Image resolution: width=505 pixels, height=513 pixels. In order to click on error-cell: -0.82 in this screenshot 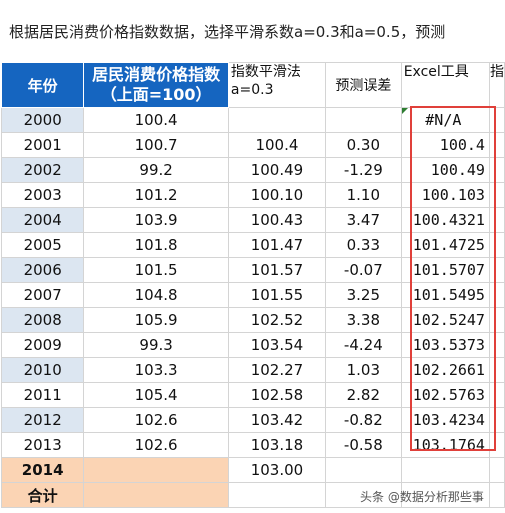, I will do `click(363, 420)`.